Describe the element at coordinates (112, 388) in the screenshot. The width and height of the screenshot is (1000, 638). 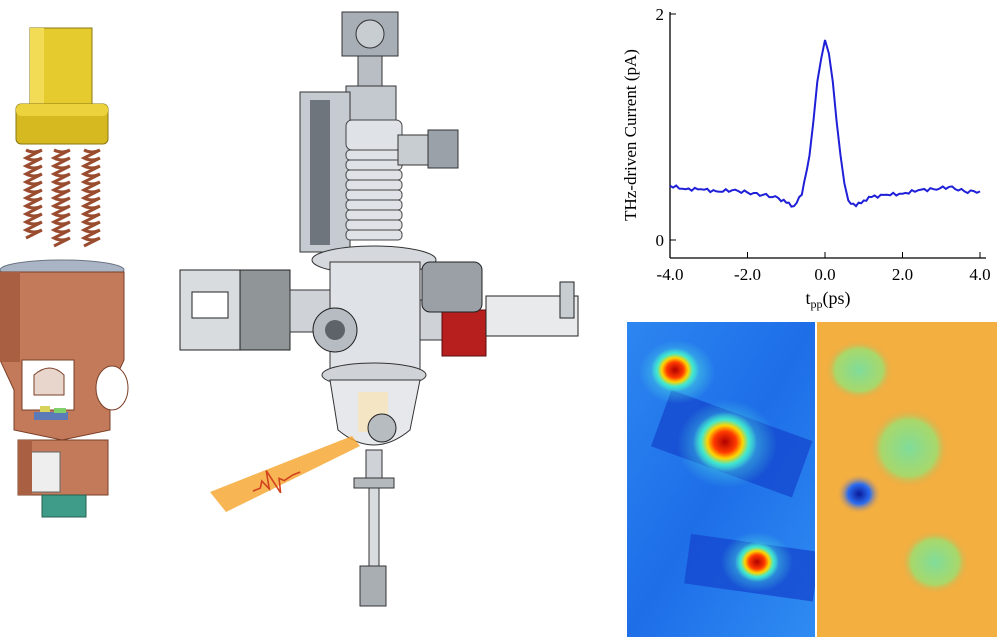
I see `copper-side-hole` at that location.